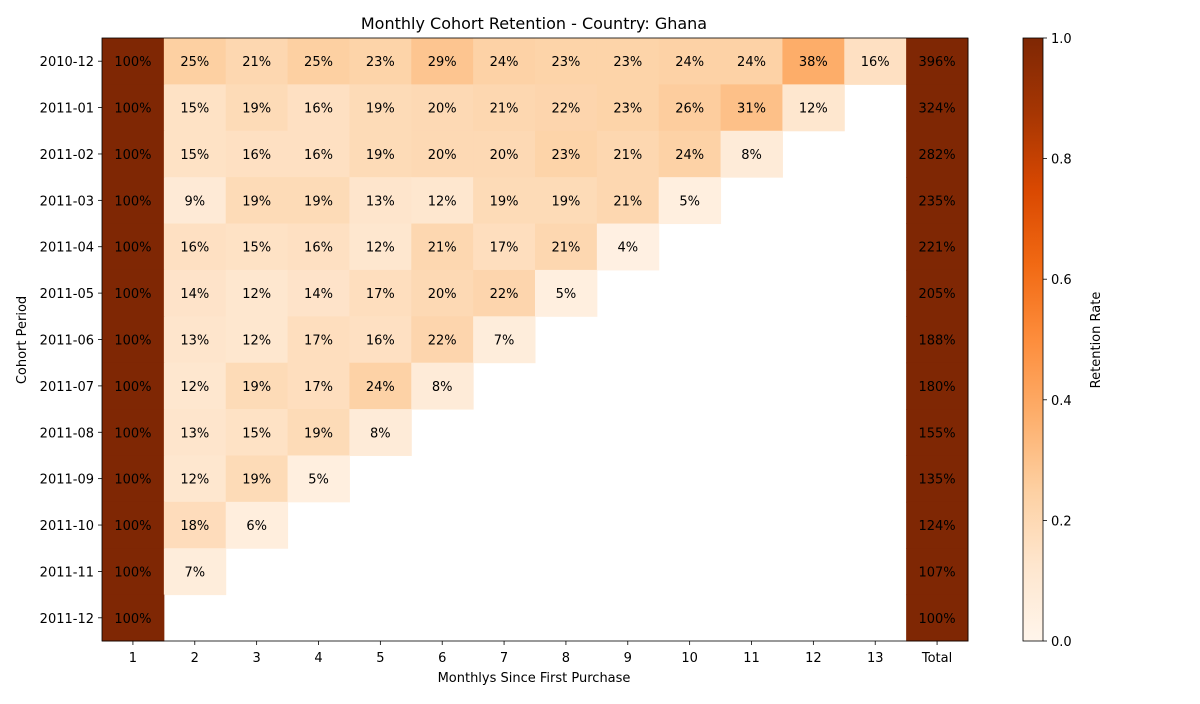 This screenshot has height=704, width=1200. I want to click on colorbar-tick-label: 1.0, so click(1061, 39).